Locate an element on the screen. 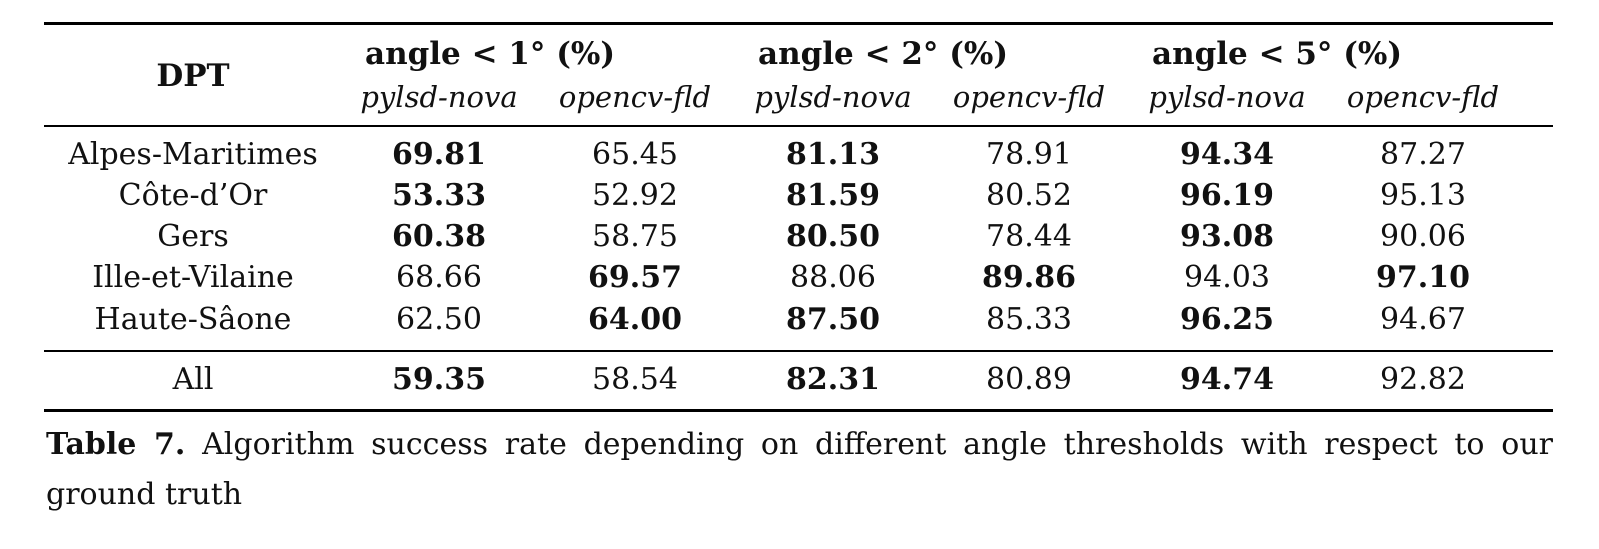  total-row-value: 59.35 is located at coordinates (439, 379).